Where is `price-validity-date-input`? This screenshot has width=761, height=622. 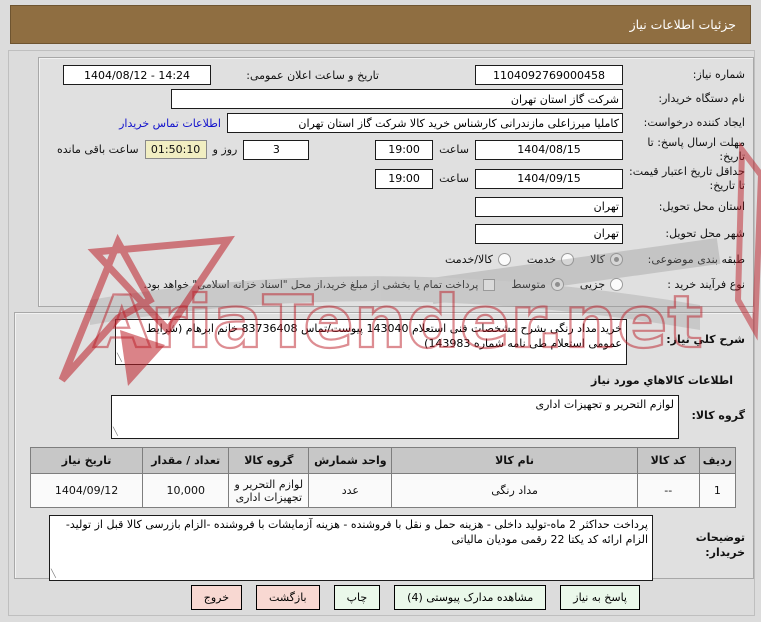 price-validity-date-input is located at coordinates (549, 178).